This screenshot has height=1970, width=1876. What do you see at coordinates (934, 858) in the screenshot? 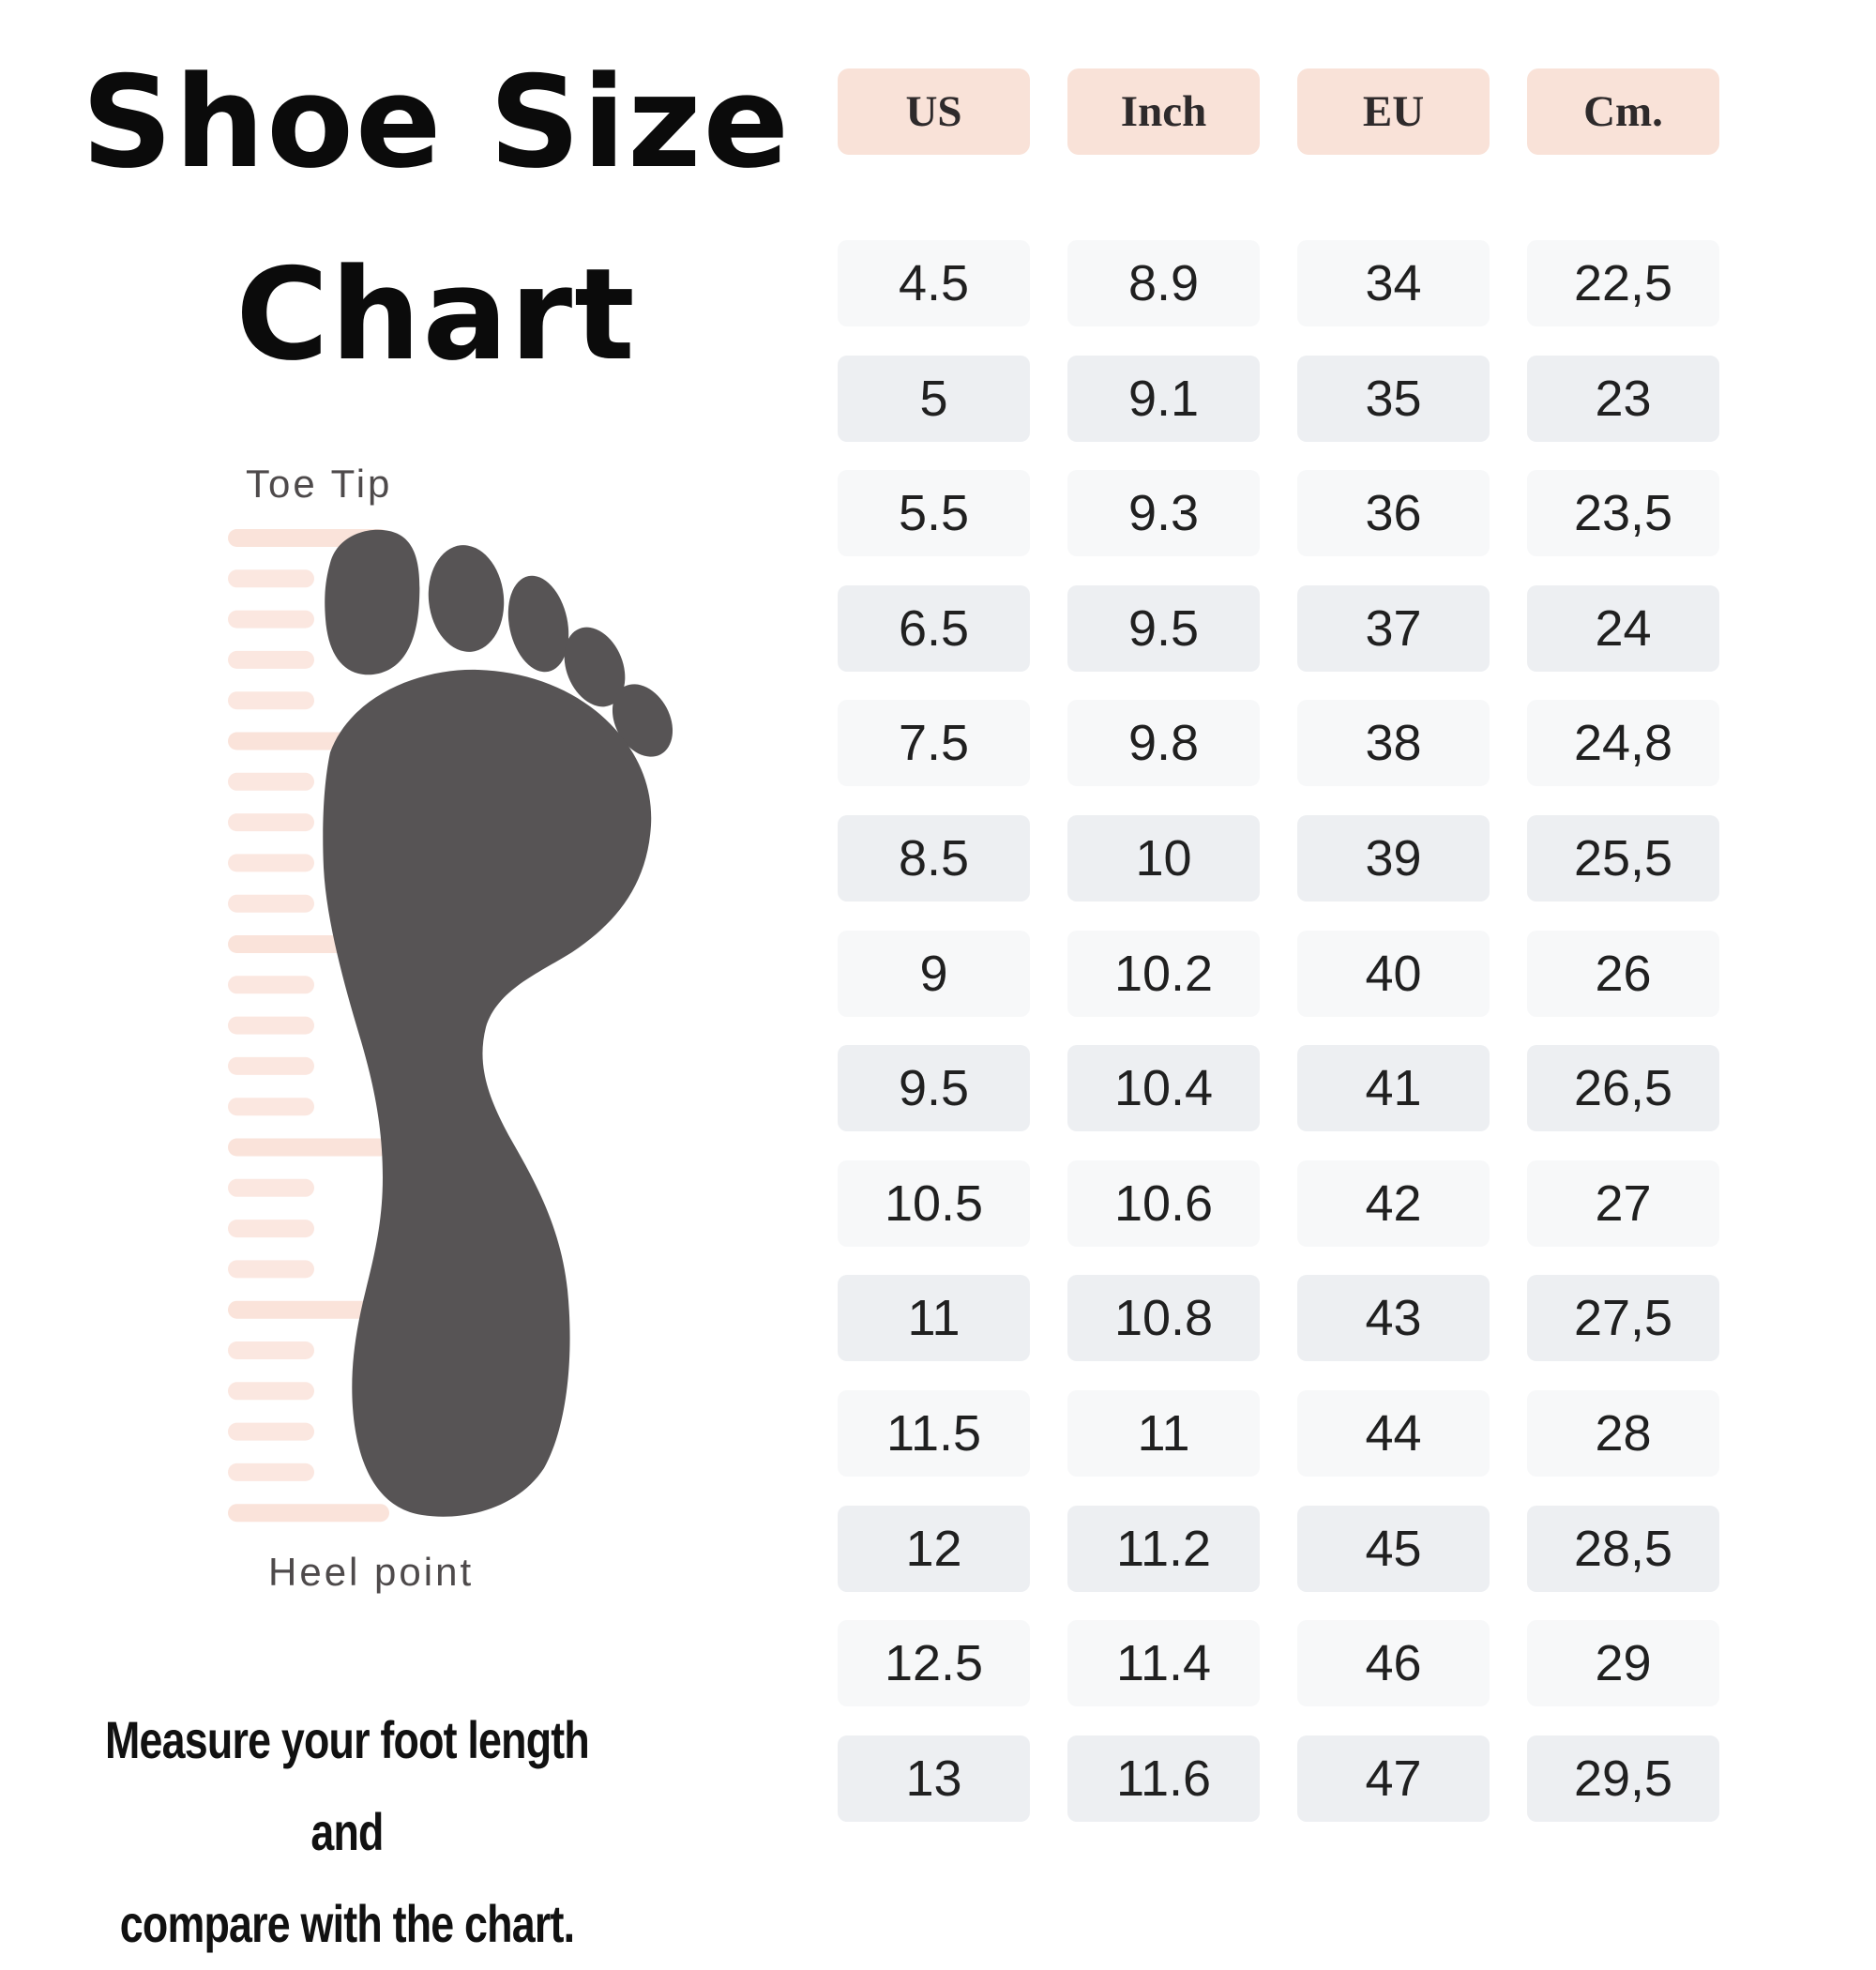
I see `table-cell: 8.5` at bounding box center [934, 858].